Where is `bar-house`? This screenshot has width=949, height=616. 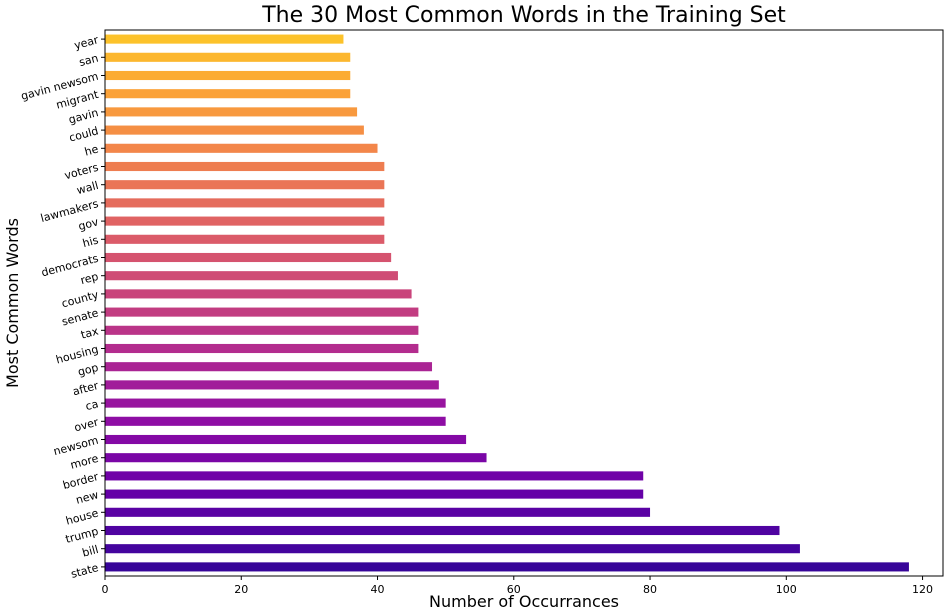 bar-house is located at coordinates (378, 512).